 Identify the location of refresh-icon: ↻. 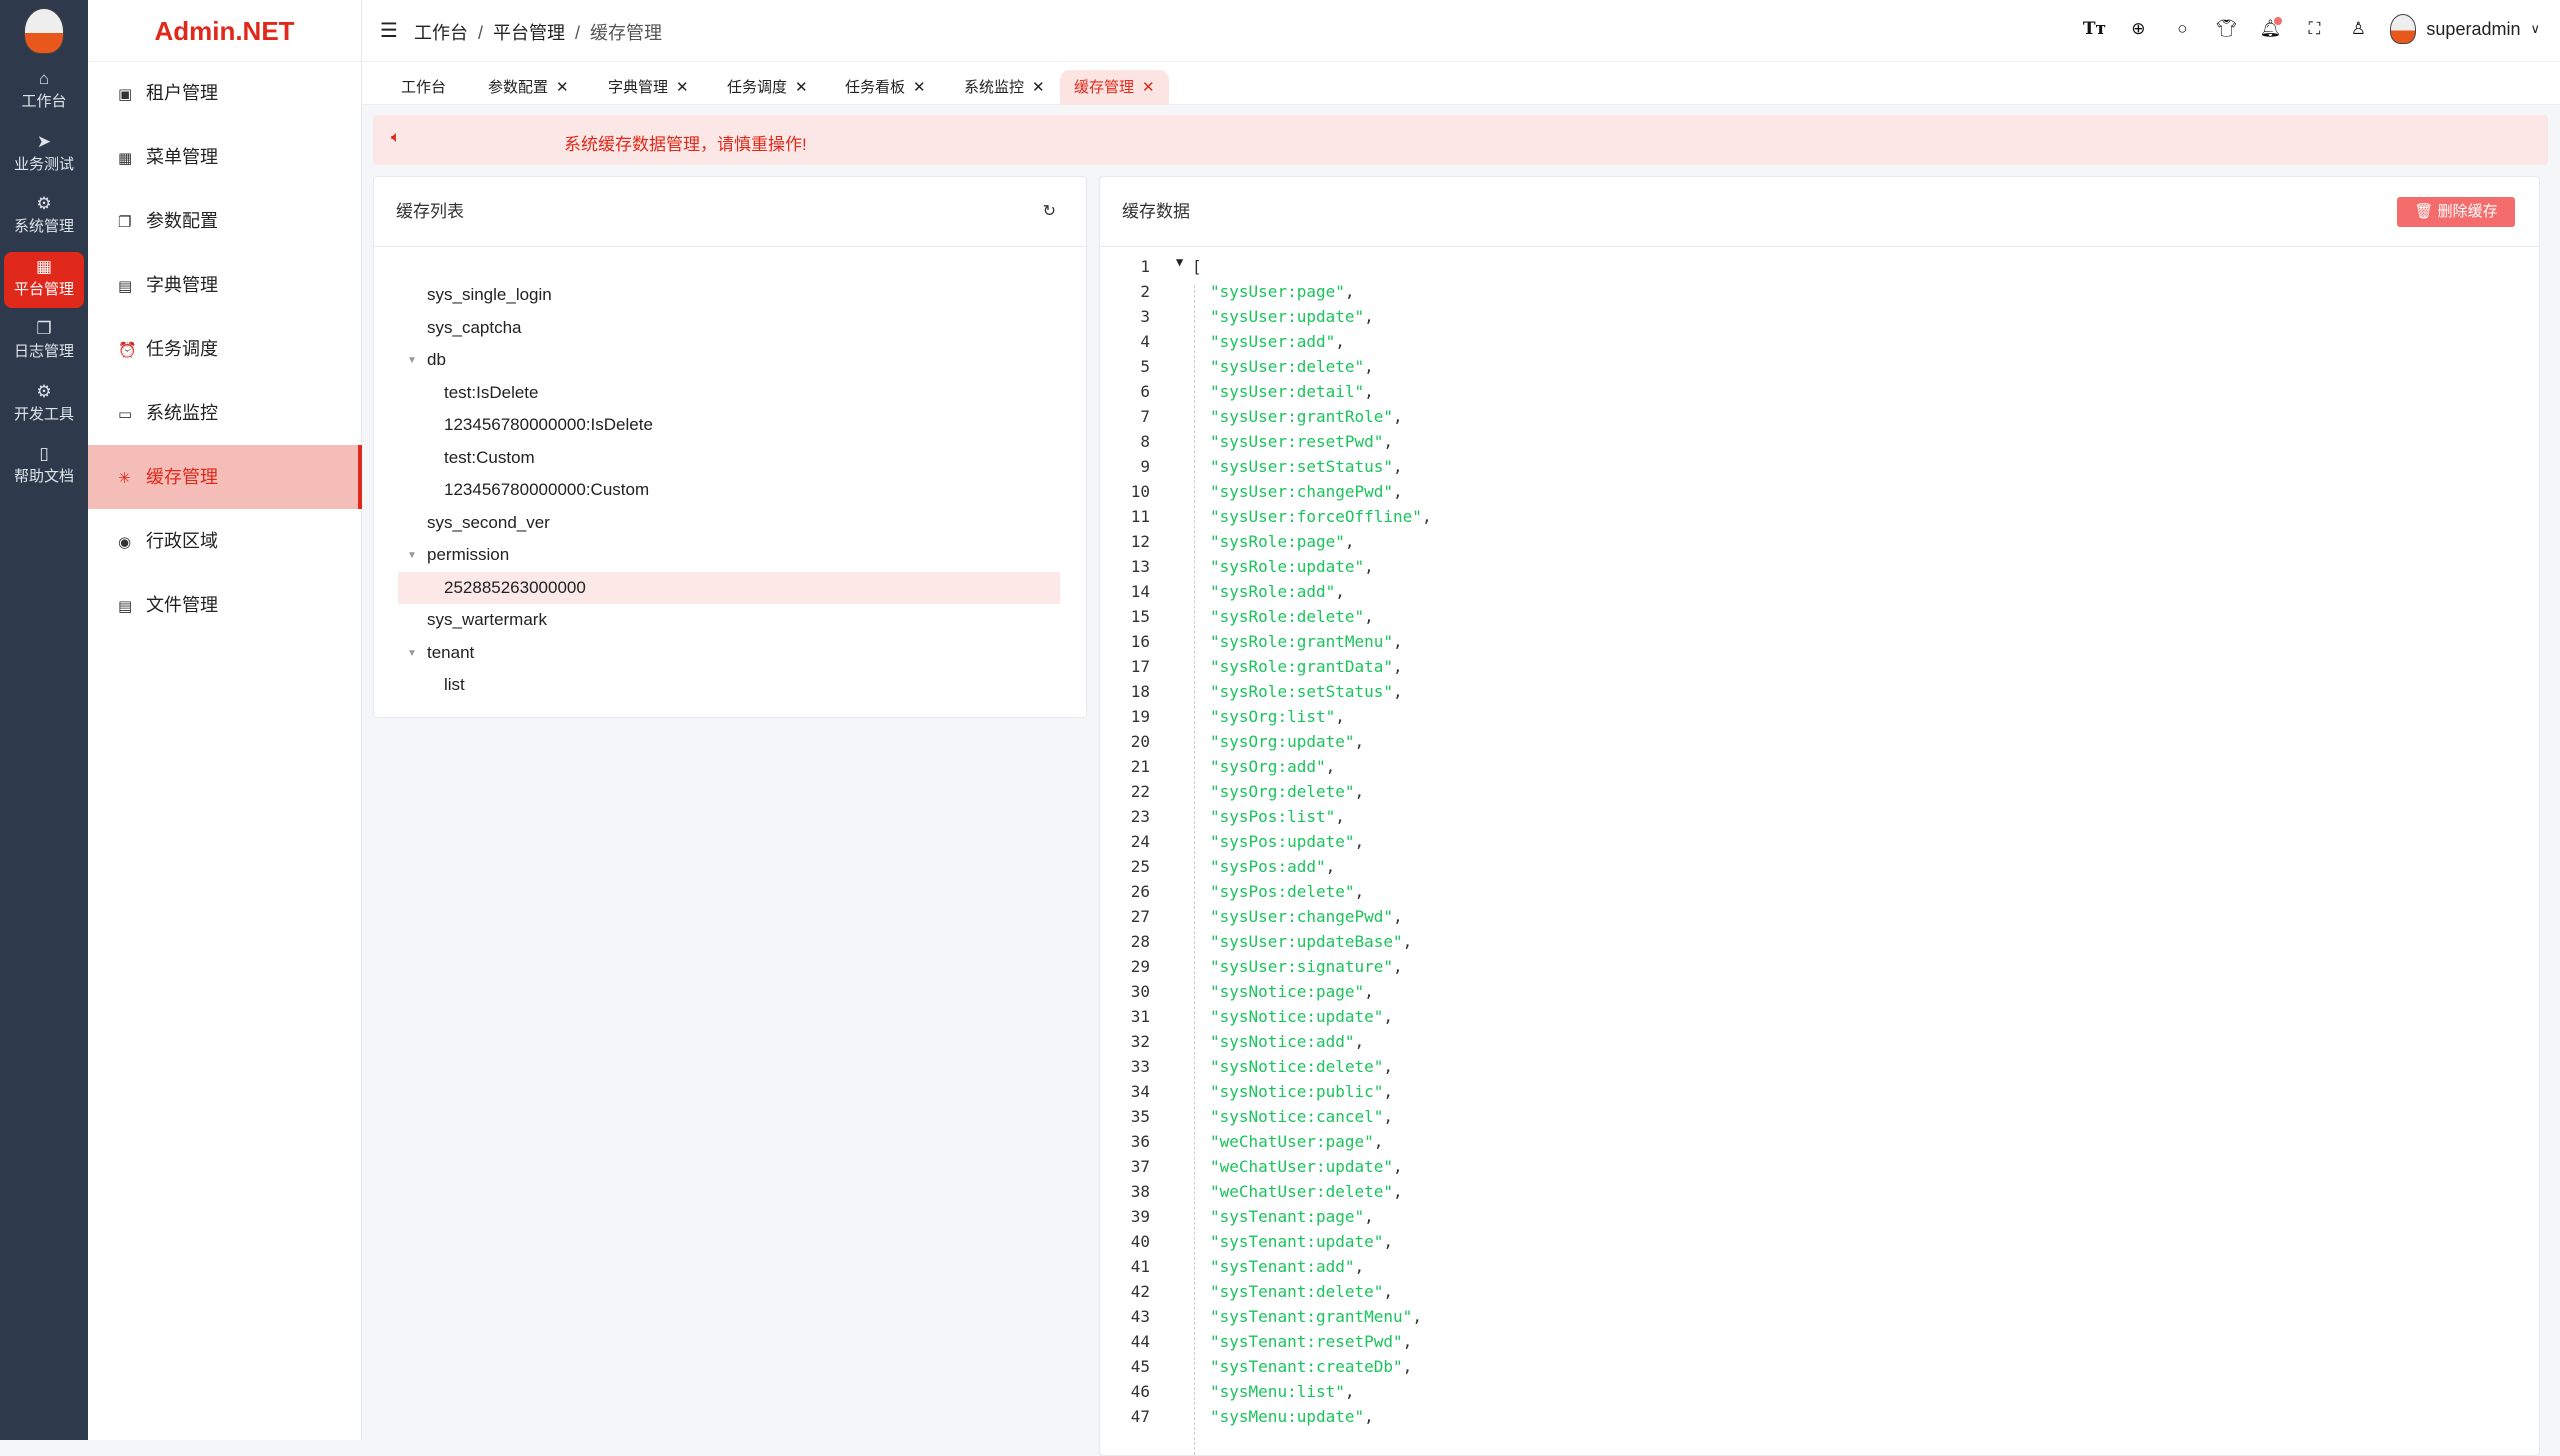
(1049, 211).